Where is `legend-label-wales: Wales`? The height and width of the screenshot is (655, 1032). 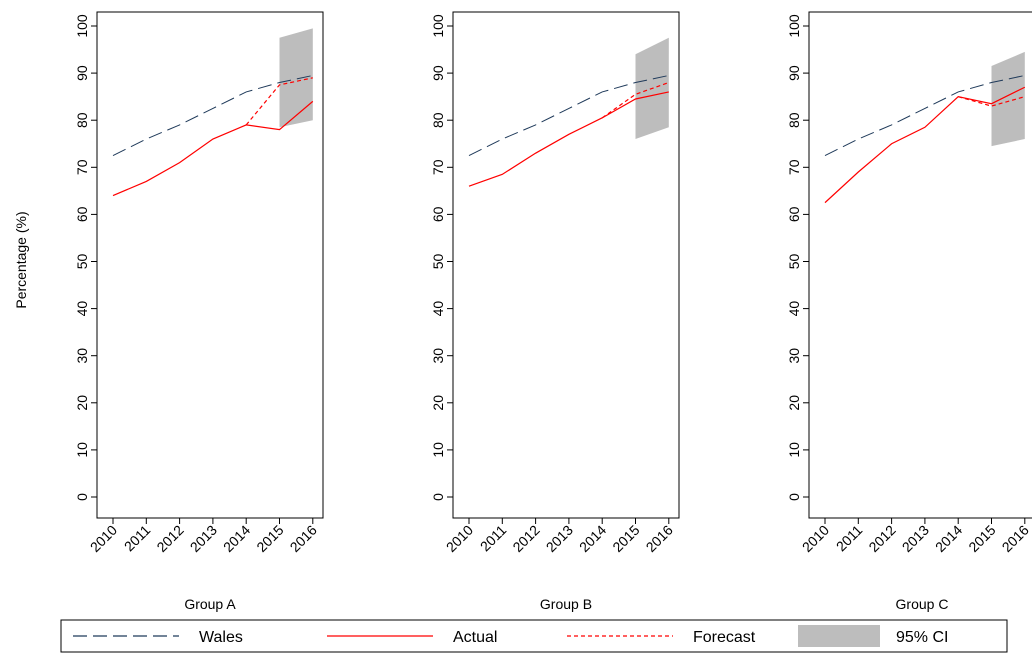 legend-label-wales: Wales is located at coordinates (221, 637).